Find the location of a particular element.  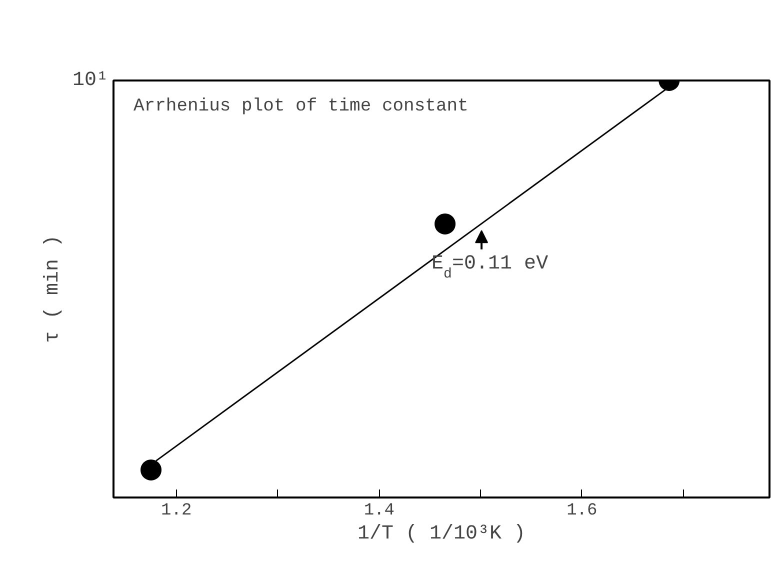

x-tick-label: 1.6 is located at coordinates (582, 511).